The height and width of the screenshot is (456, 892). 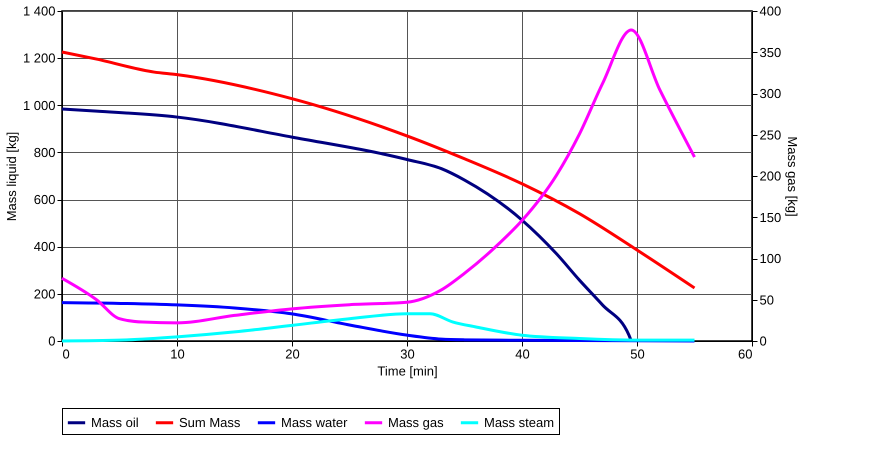 I want to click on x-tick-label: 30, so click(x=407, y=354).